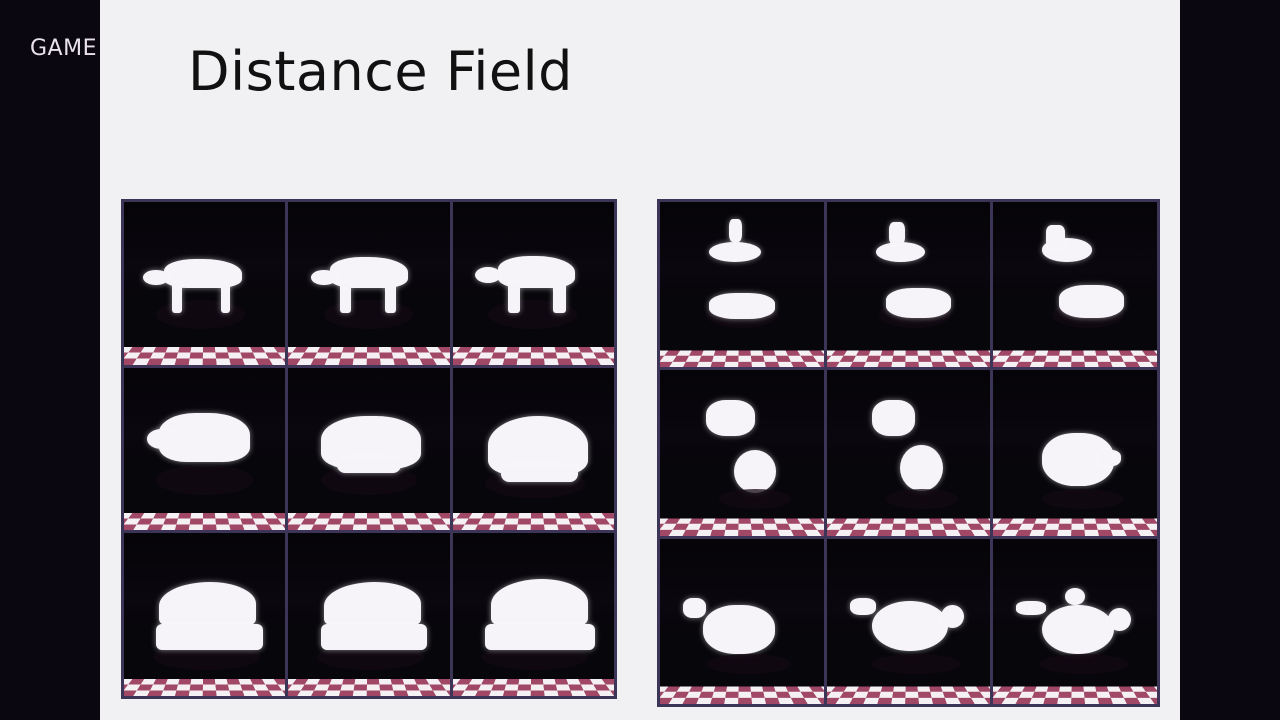 Image resolution: width=1280 pixels, height=720 pixels. Describe the element at coordinates (380, 71) in the screenshot. I see `slide-title: Distance Field` at that location.